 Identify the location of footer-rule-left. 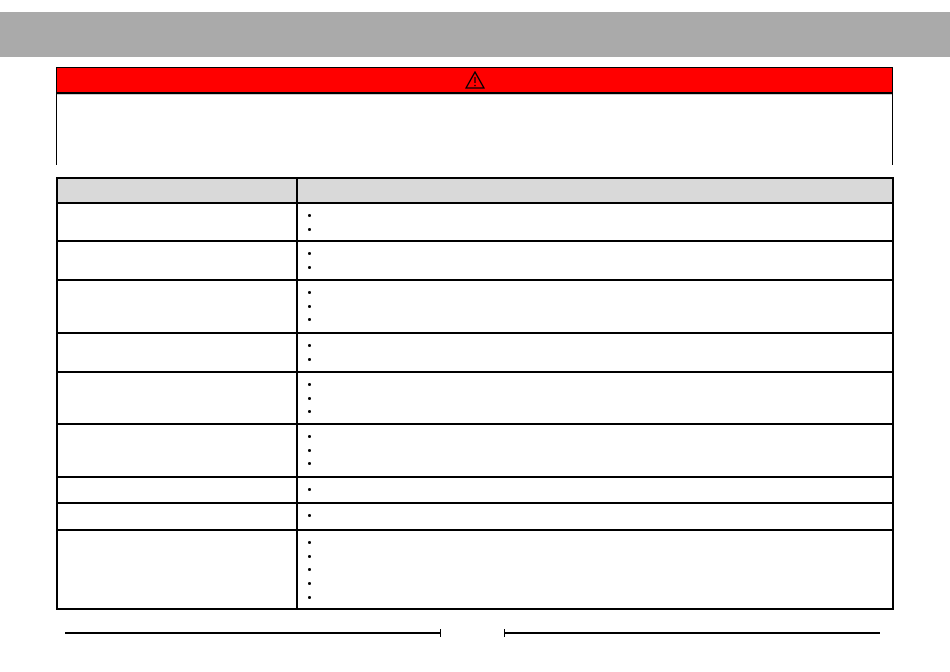
(253, 633).